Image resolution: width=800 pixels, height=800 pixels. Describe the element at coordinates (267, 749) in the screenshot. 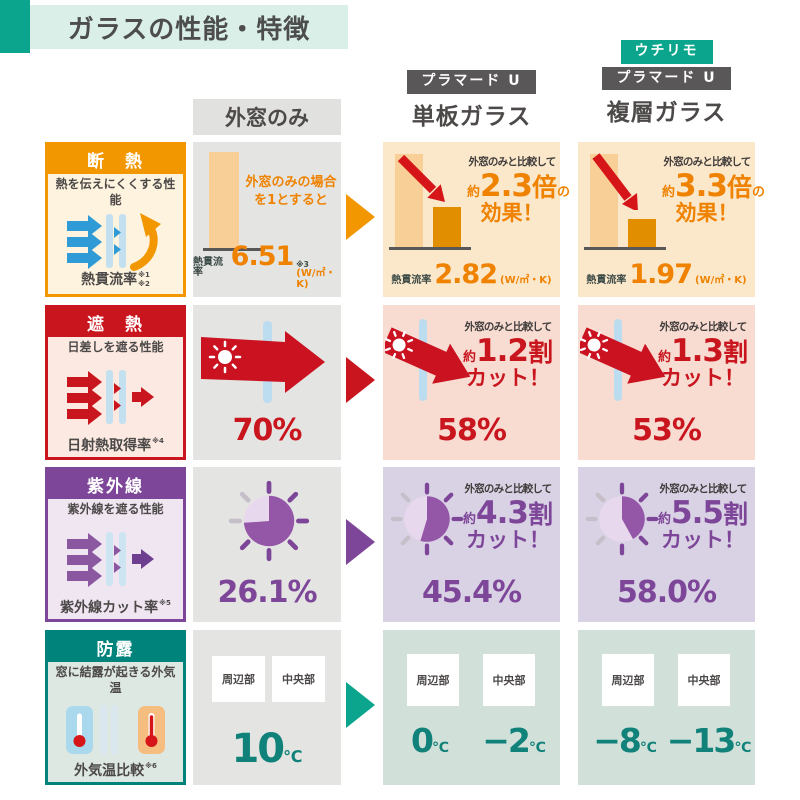

I see `temperature-readout: 10℃` at that location.